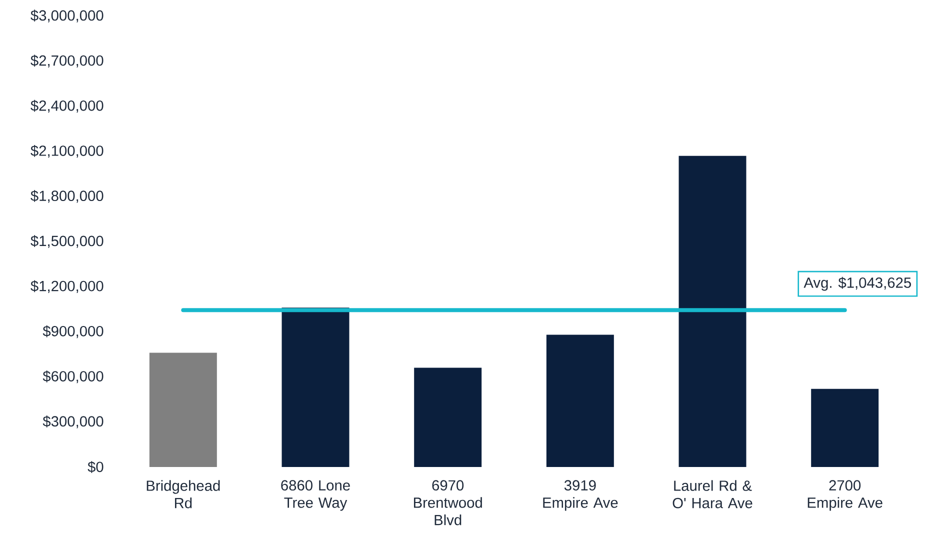 The width and height of the screenshot is (941, 551). Describe the element at coordinates (73, 331) in the screenshot. I see `y-tick-label: $900,000` at that location.